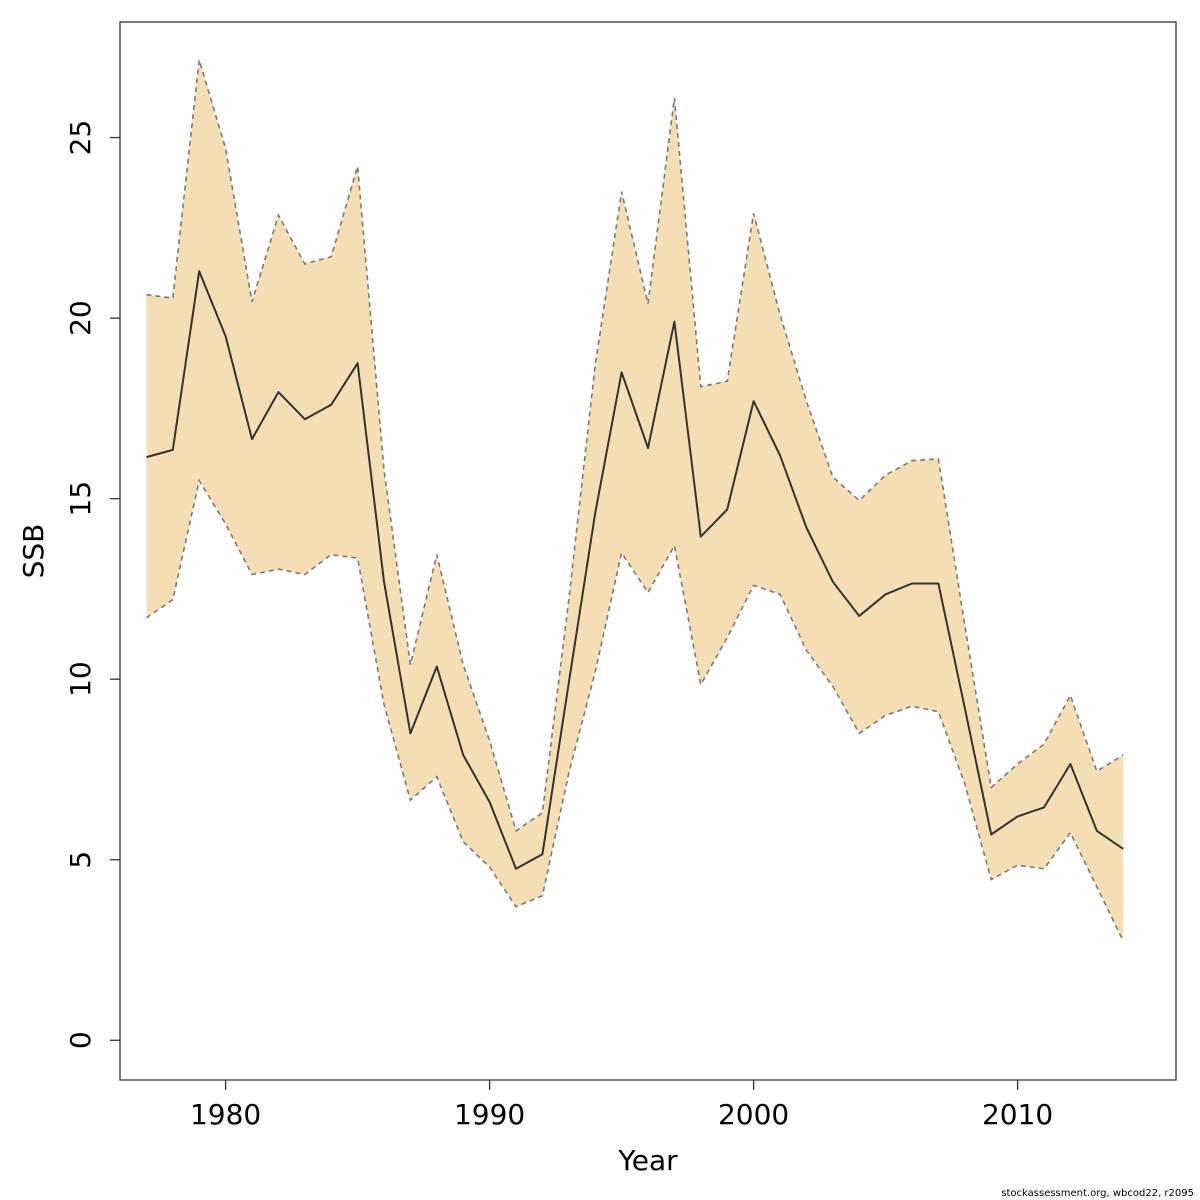 This screenshot has width=1200, height=1200. What do you see at coordinates (80, 138) in the screenshot?
I see `y-tick-label: 25` at bounding box center [80, 138].